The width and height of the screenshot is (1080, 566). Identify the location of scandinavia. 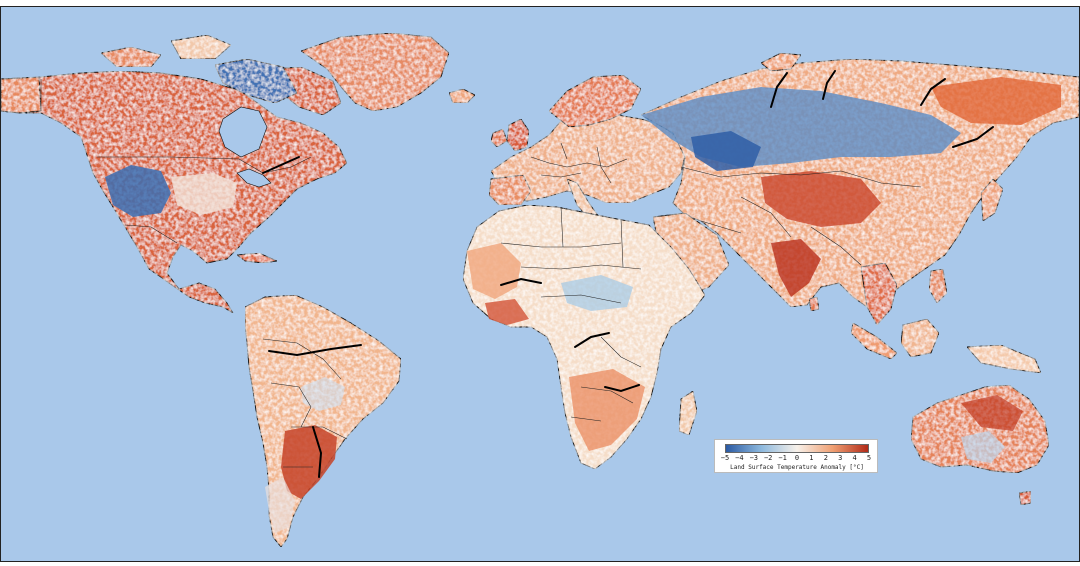
(595, 101).